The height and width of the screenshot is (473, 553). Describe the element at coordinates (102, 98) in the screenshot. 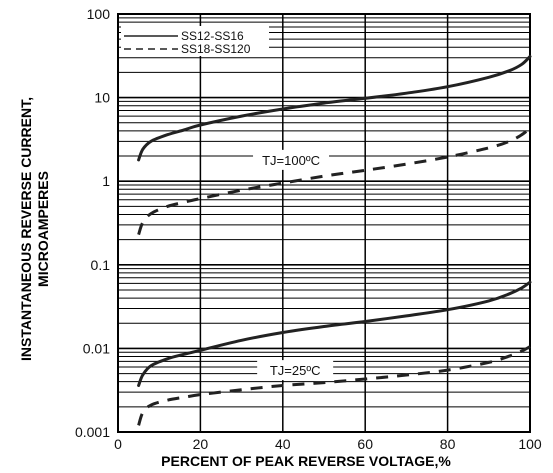

I see `y-tick-label: 10` at that location.